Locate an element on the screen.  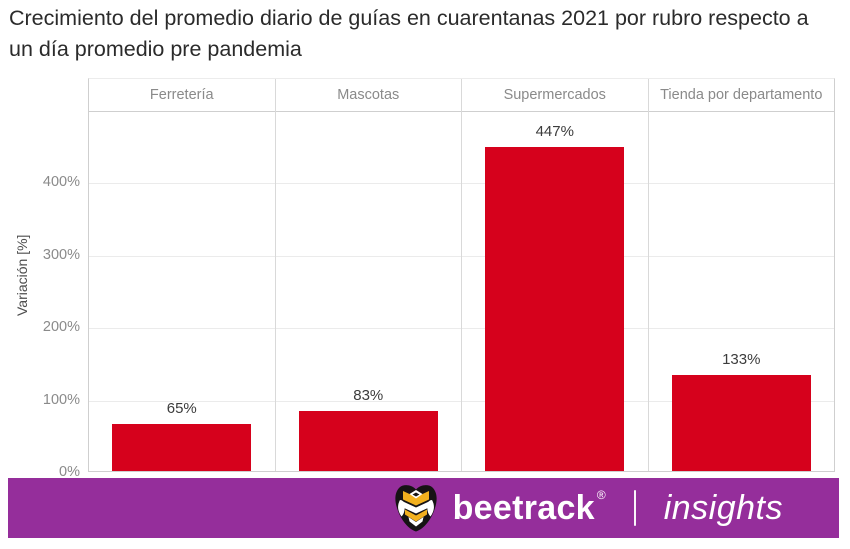
panel-header-label: Tienda por departamento is located at coordinates (741, 95).